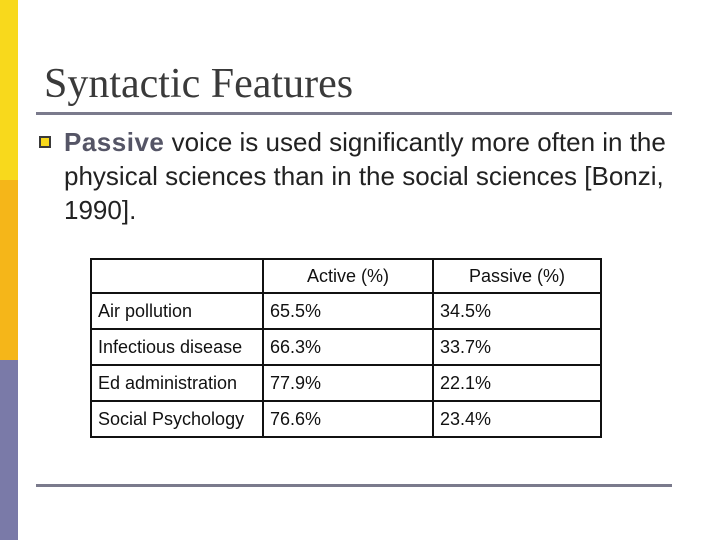 The width and height of the screenshot is (720, 540). I want to click on header-cell-active: Active (%), so click(348, 276).